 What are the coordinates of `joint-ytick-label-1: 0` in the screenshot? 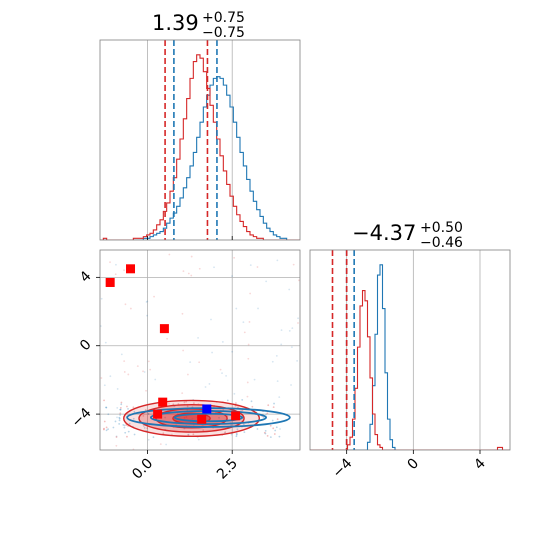 It's located at (86, 346).